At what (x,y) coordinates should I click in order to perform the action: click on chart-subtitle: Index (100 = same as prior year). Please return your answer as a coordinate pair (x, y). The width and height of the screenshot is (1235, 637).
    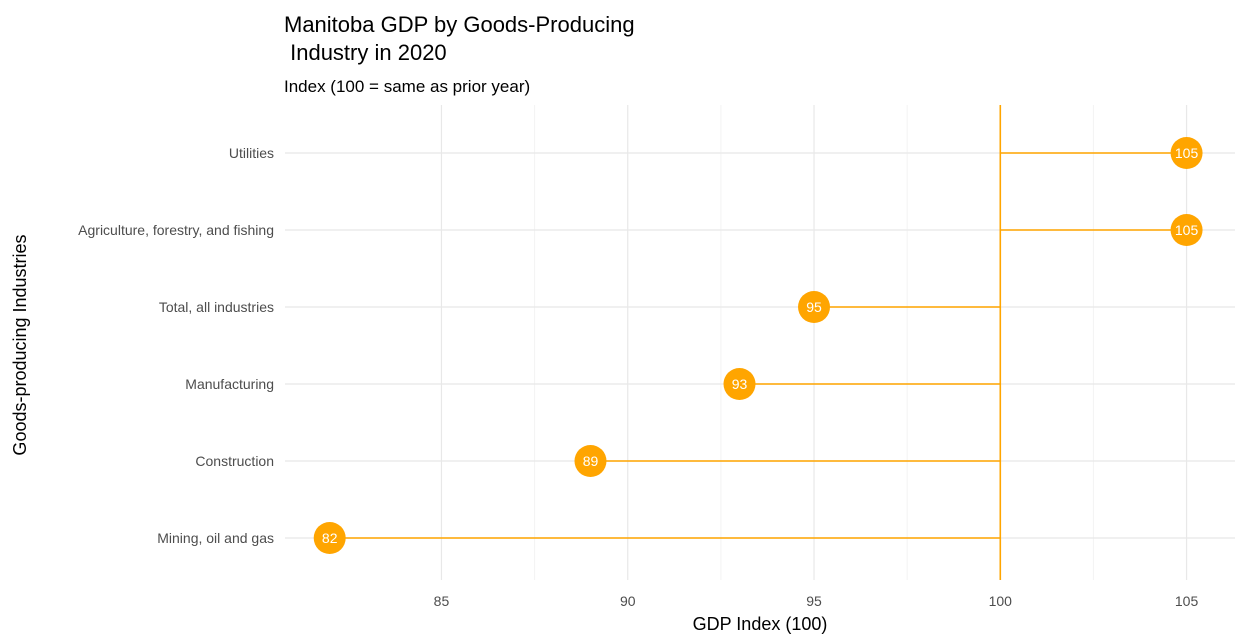
    Looking at the image, I should click on (407, 86).